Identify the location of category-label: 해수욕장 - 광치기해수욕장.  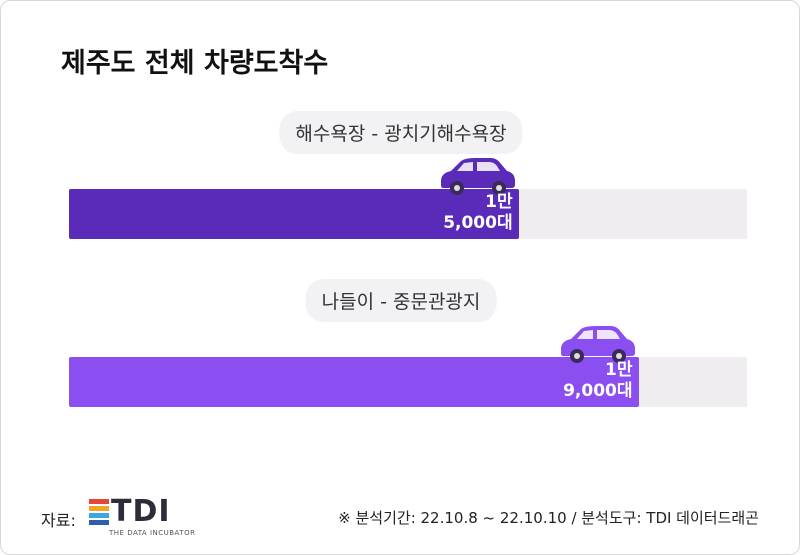
(401, 132).